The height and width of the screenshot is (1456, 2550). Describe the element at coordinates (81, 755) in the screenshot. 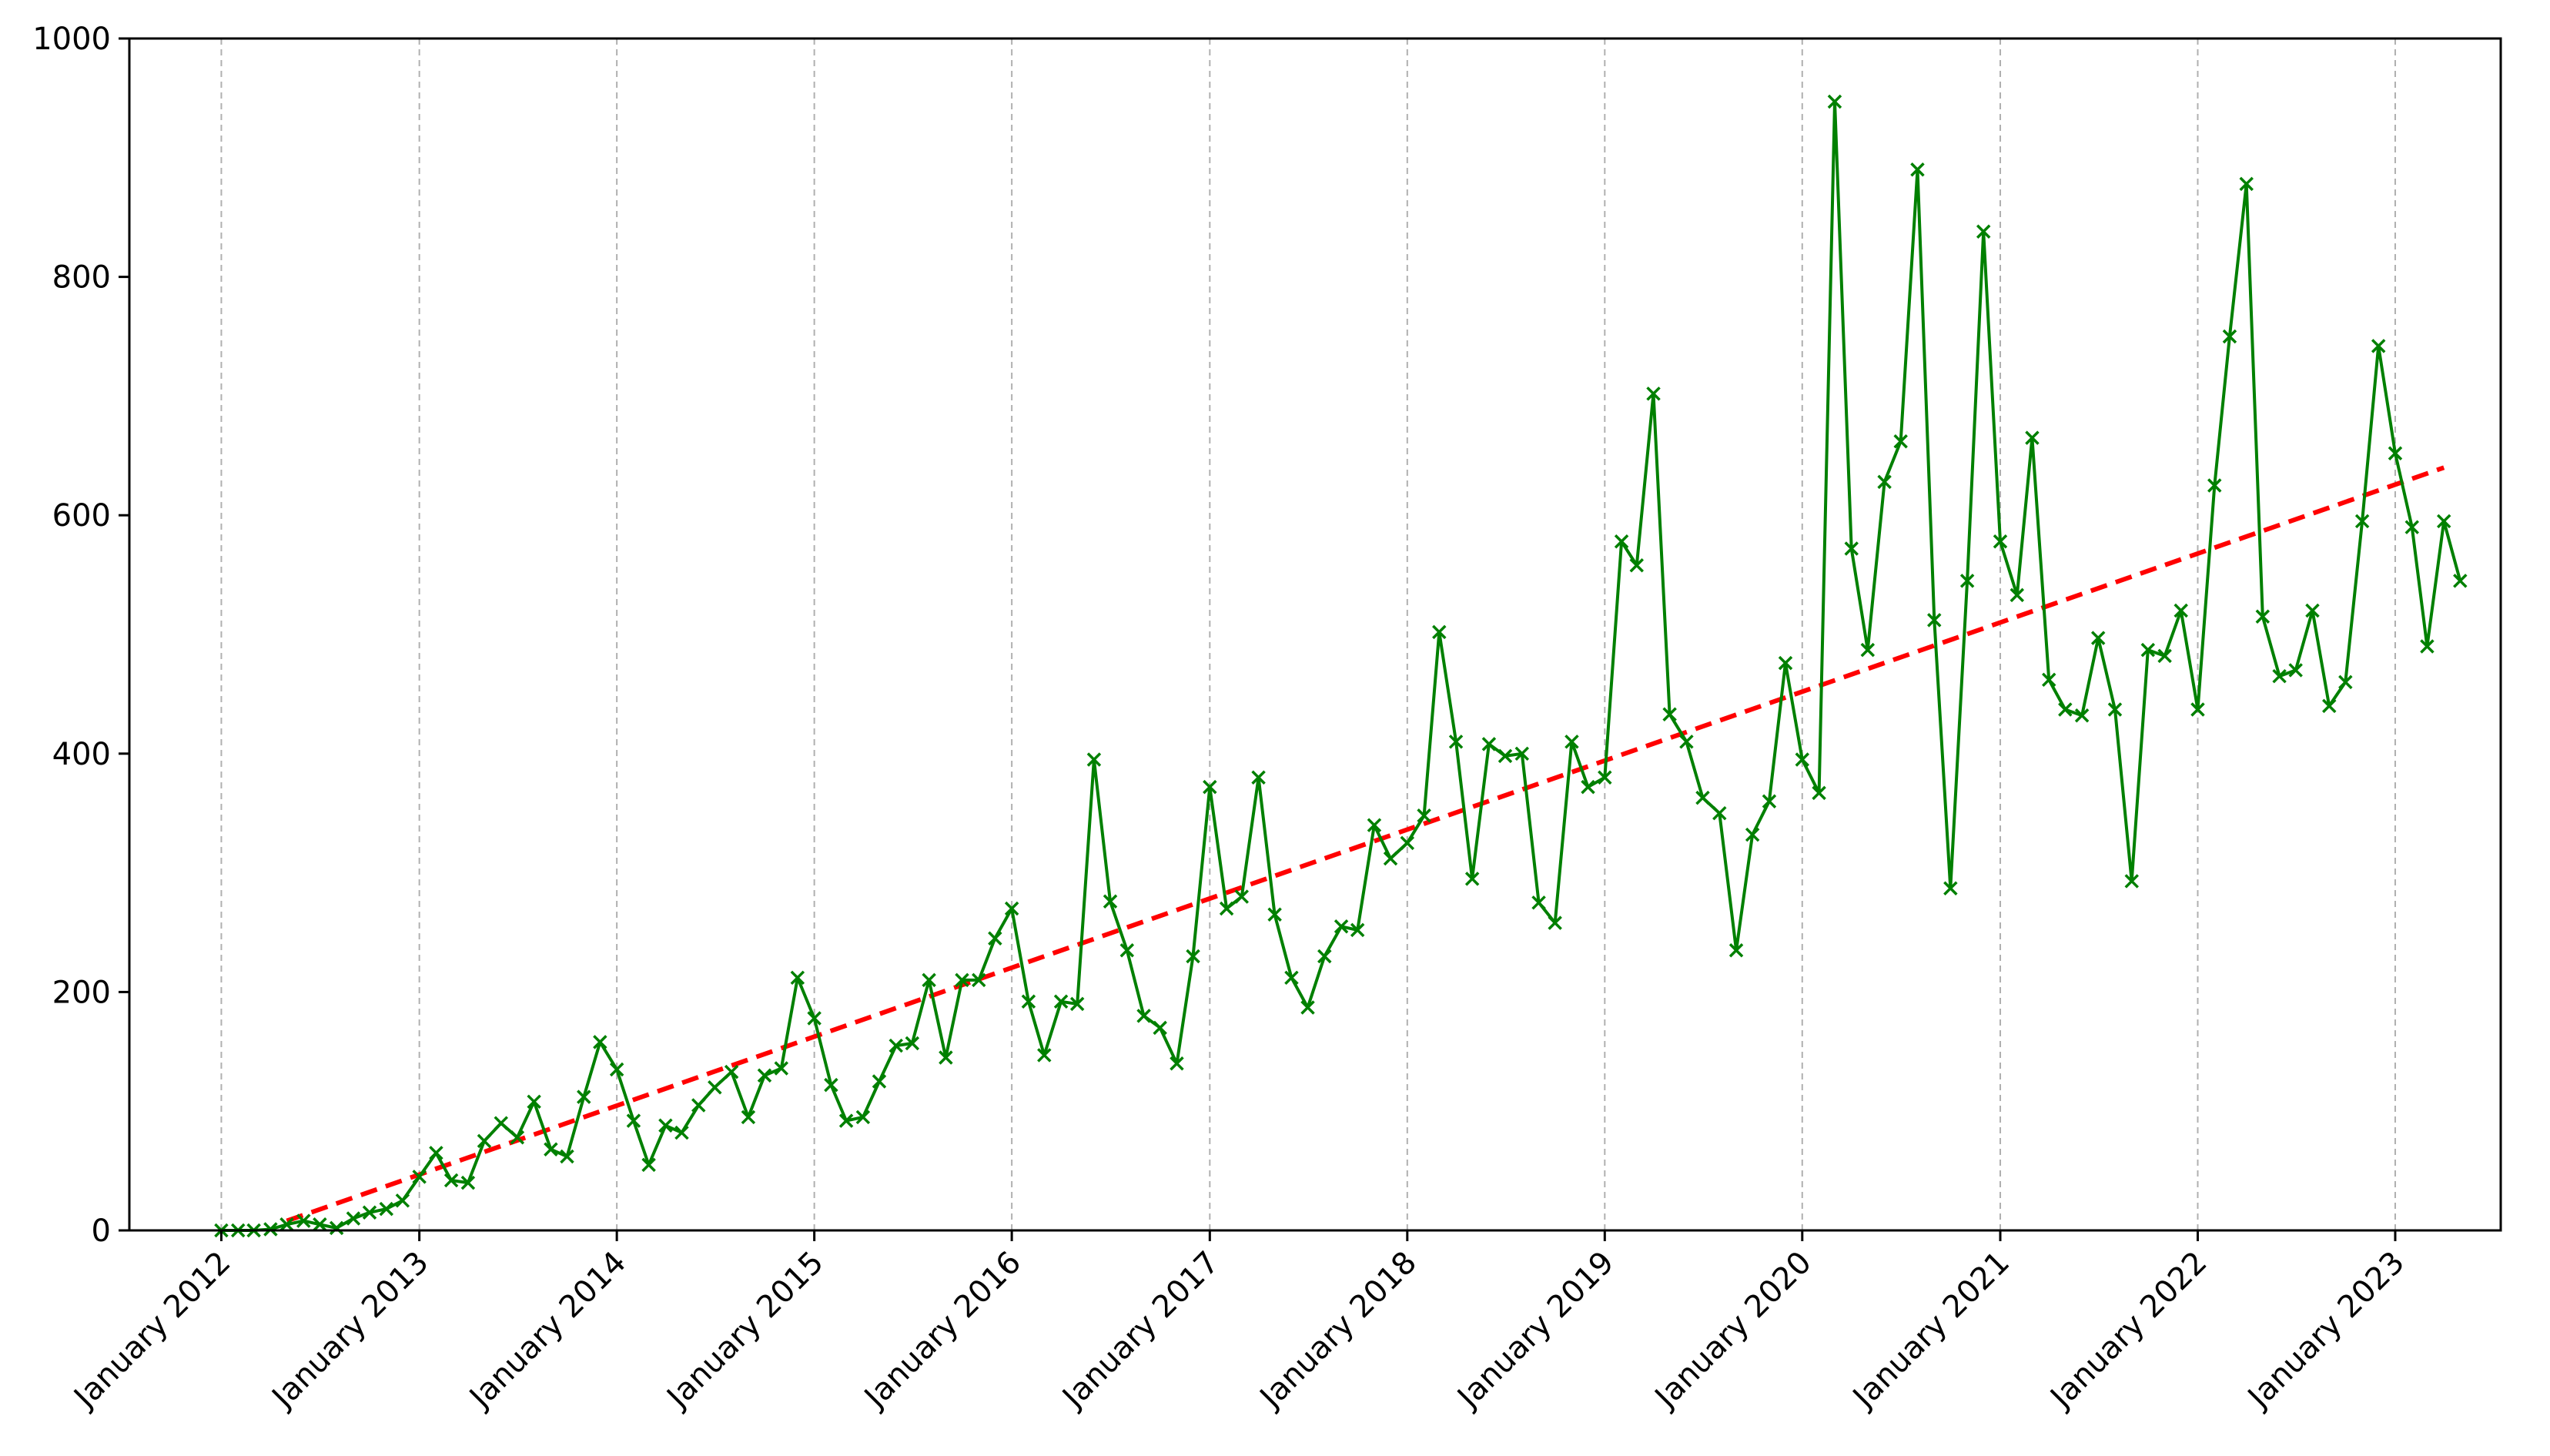

I see `y-tick-label: 400` at that location.